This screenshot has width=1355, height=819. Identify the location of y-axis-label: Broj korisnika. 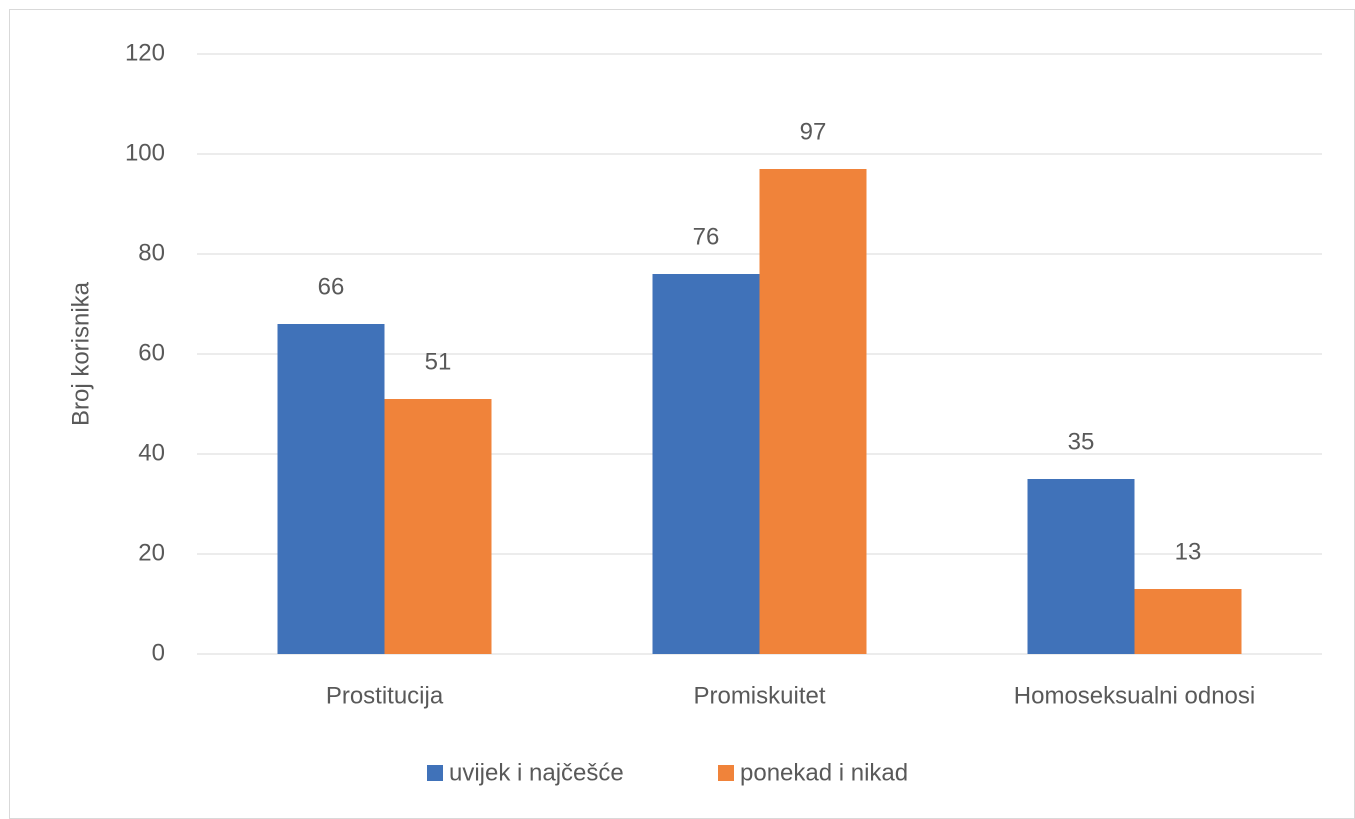
(80, 353).